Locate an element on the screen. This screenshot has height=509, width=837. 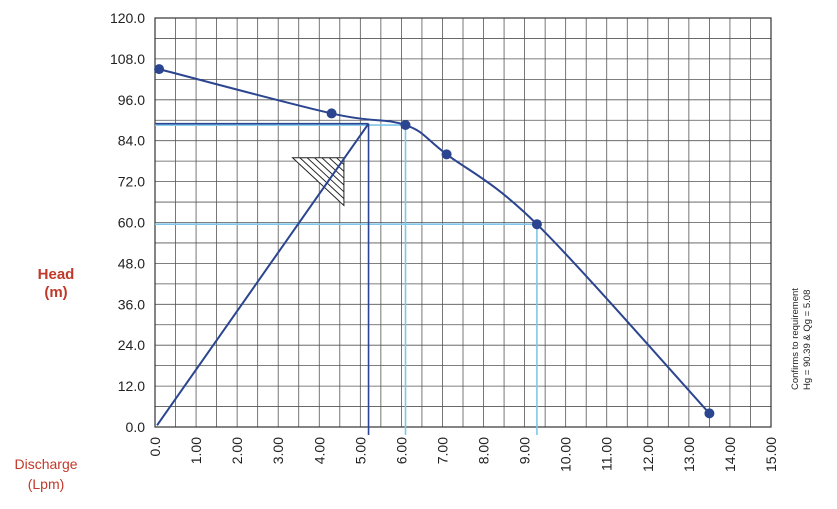
x-tick-label: 3.00 is located at coordinates (278, 450).